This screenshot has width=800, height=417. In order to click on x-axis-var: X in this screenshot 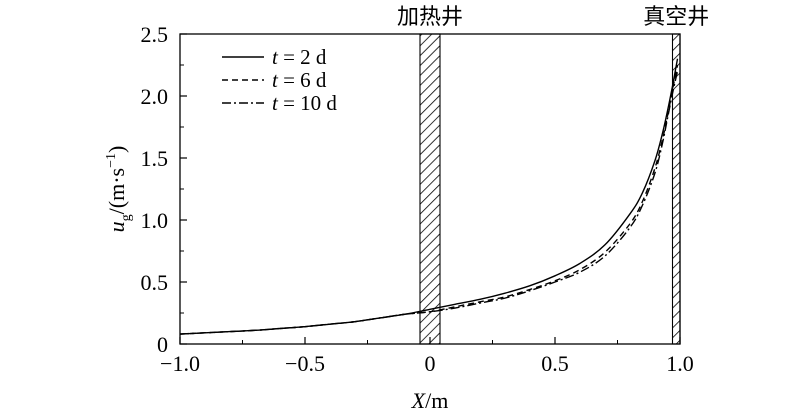, I will do `click(419, 400)`.